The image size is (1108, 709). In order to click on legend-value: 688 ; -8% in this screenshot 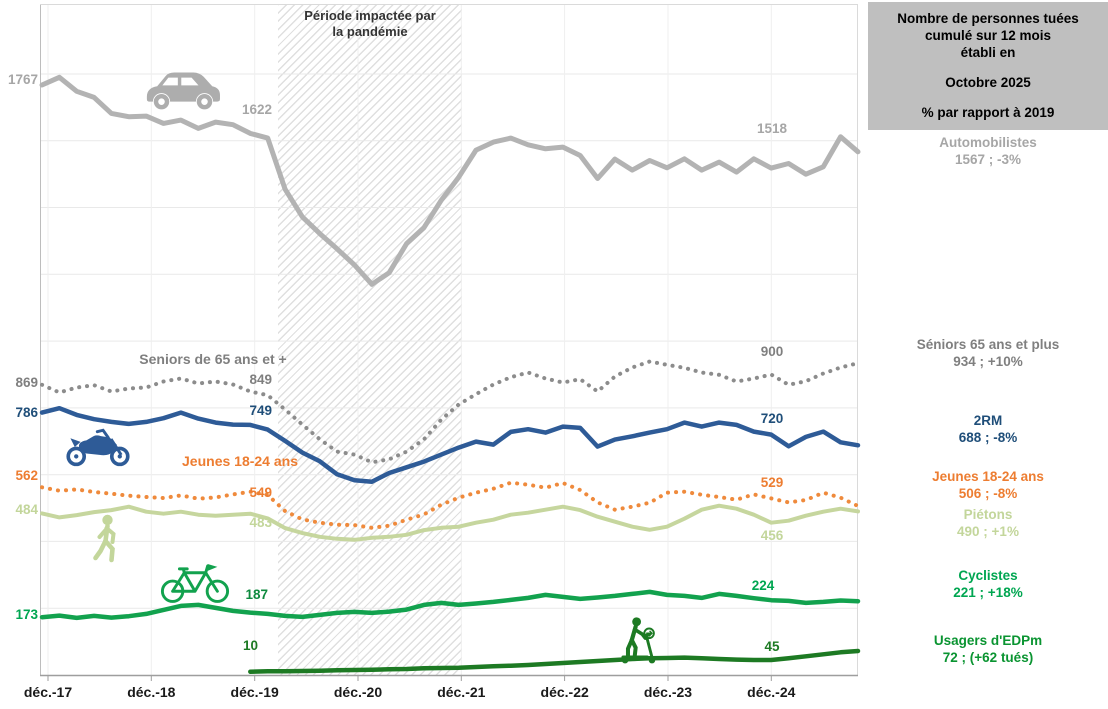, I will do `click(988, 437)`.